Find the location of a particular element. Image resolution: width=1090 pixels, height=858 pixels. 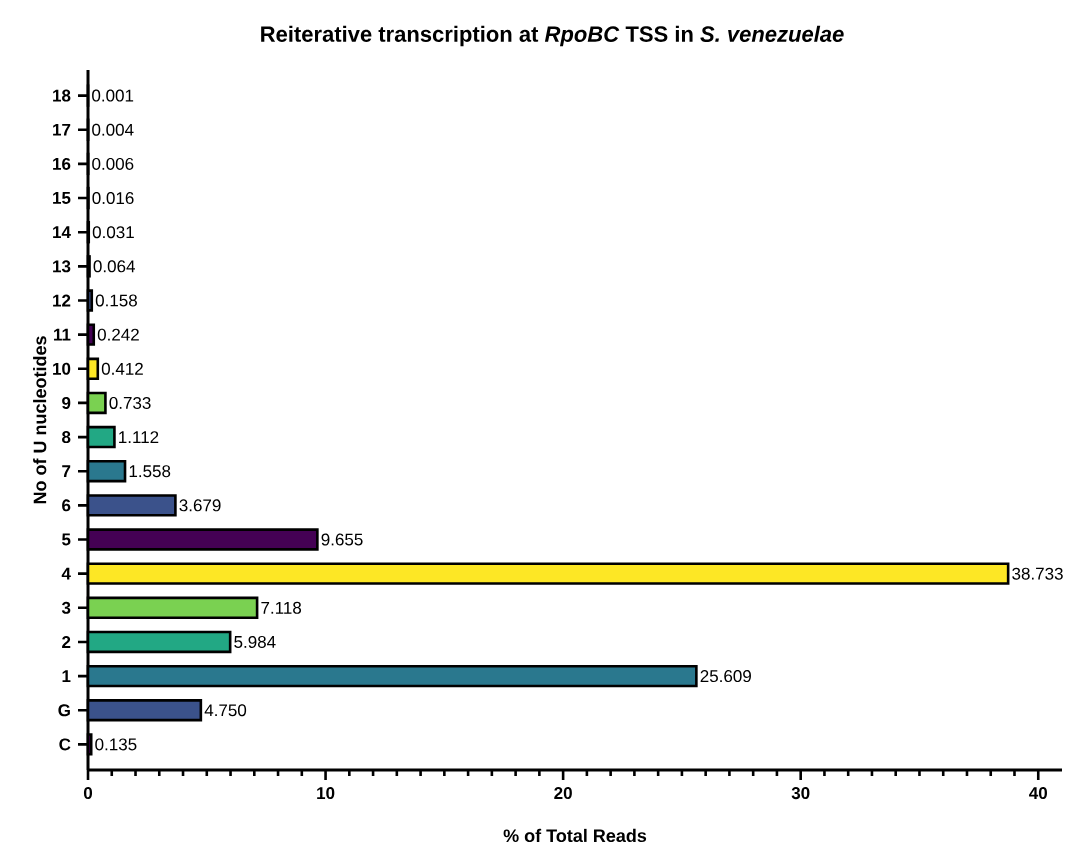

data-label: 25.609 is located at coordinates (725, 676).